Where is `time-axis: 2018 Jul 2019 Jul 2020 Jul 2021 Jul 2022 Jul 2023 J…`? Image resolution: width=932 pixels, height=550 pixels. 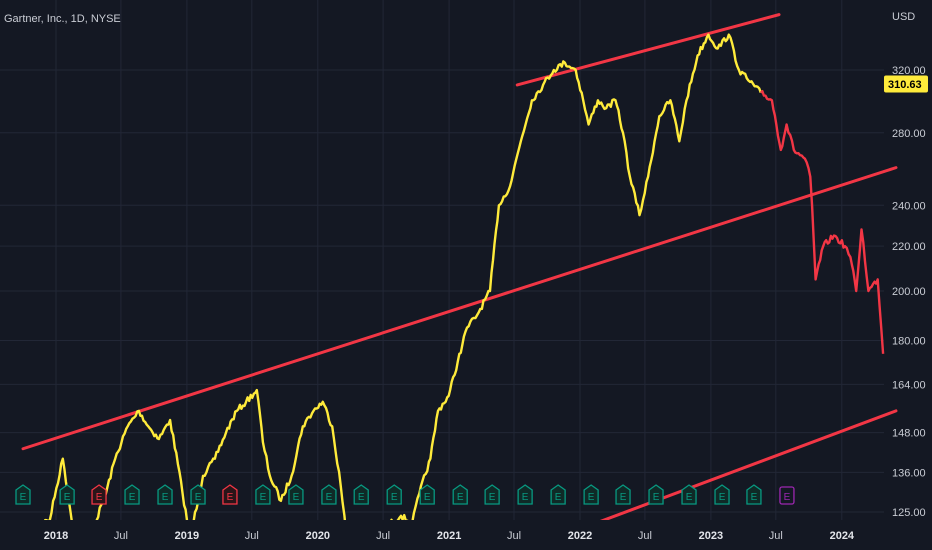
time-axis: 2018 Jul 2019 Jul 2020 Jul 2021 Jul 2022 Jul 2023 J… is located at coordinates (466, 535).